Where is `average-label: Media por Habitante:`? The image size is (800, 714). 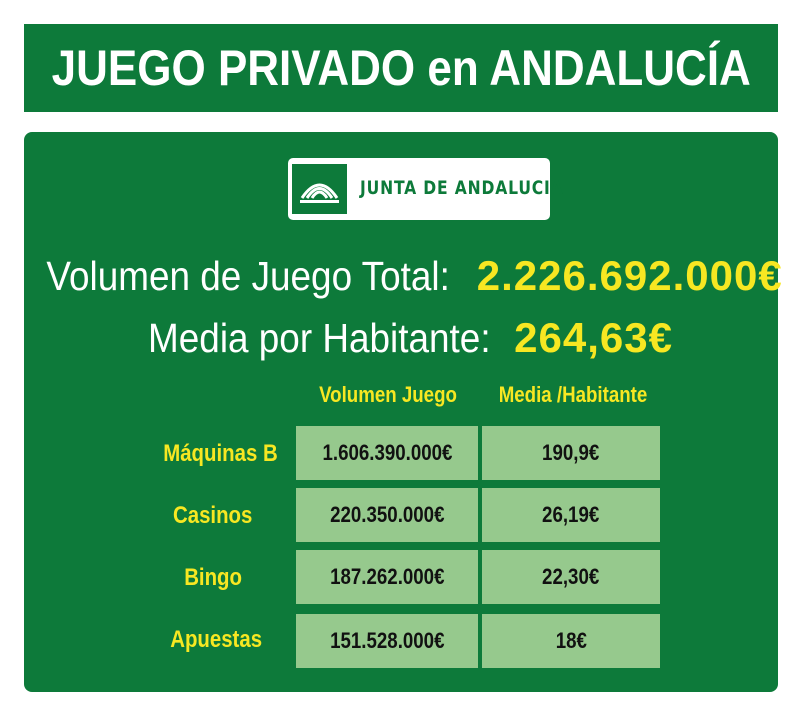 average-label: Media por Habitante: is located at coordinates (319, 338).